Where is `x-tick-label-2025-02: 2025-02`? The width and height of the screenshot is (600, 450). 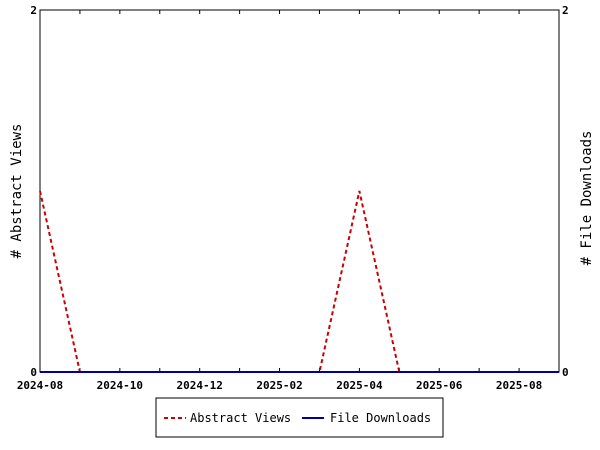
x-tick-label-2025-02: 2025-02 is located at coordinates (279, 385).